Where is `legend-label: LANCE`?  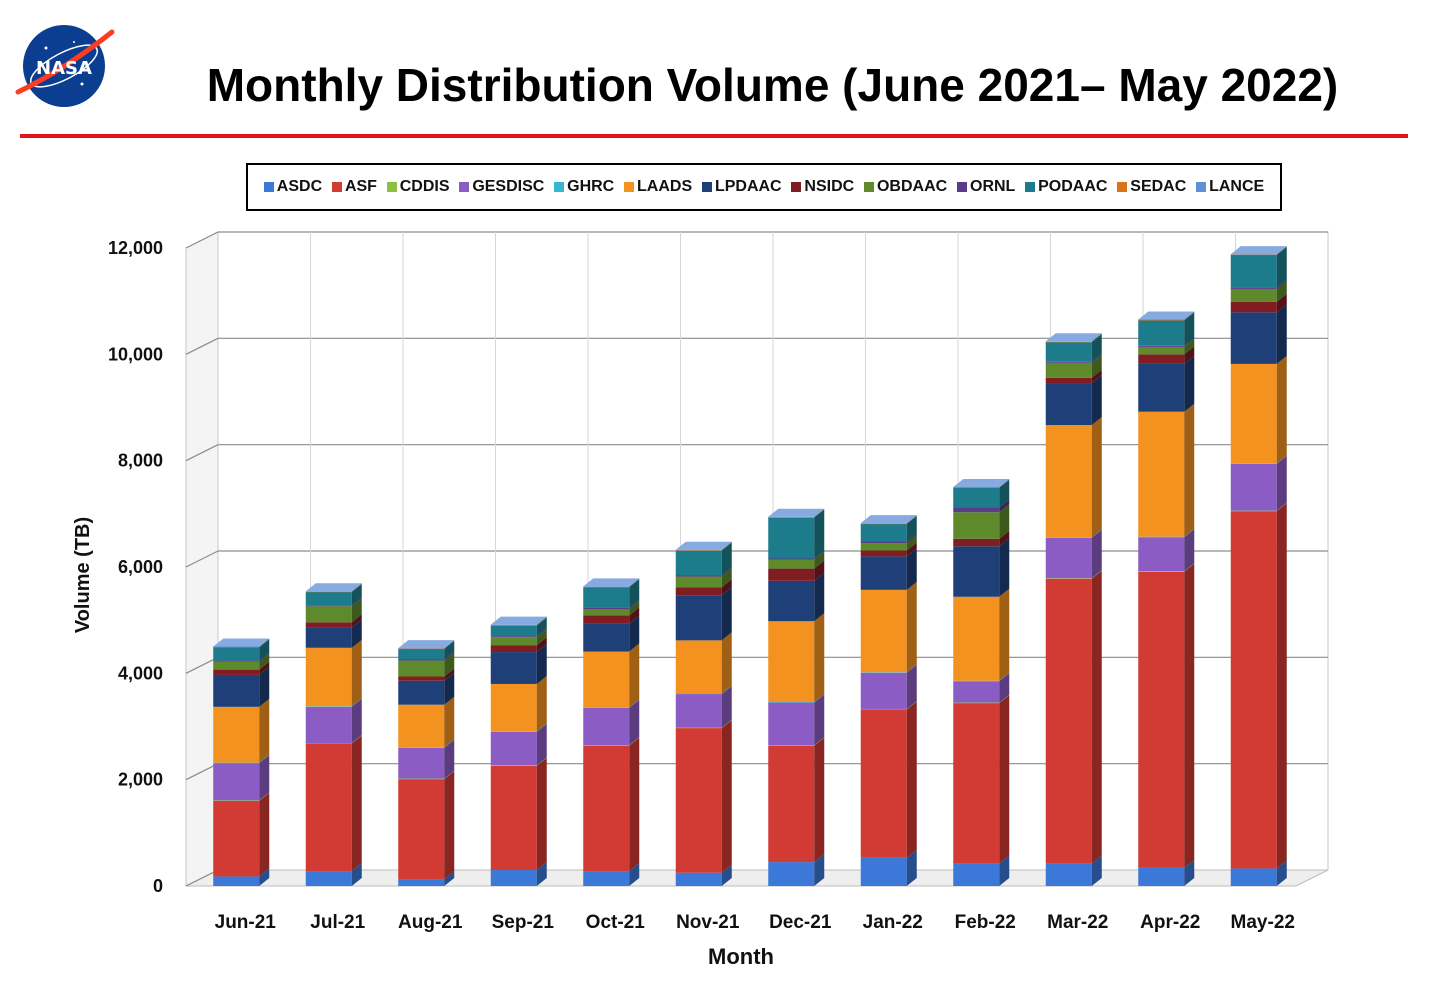
legend-label: LANCE is located at coordinates (1237, 186).